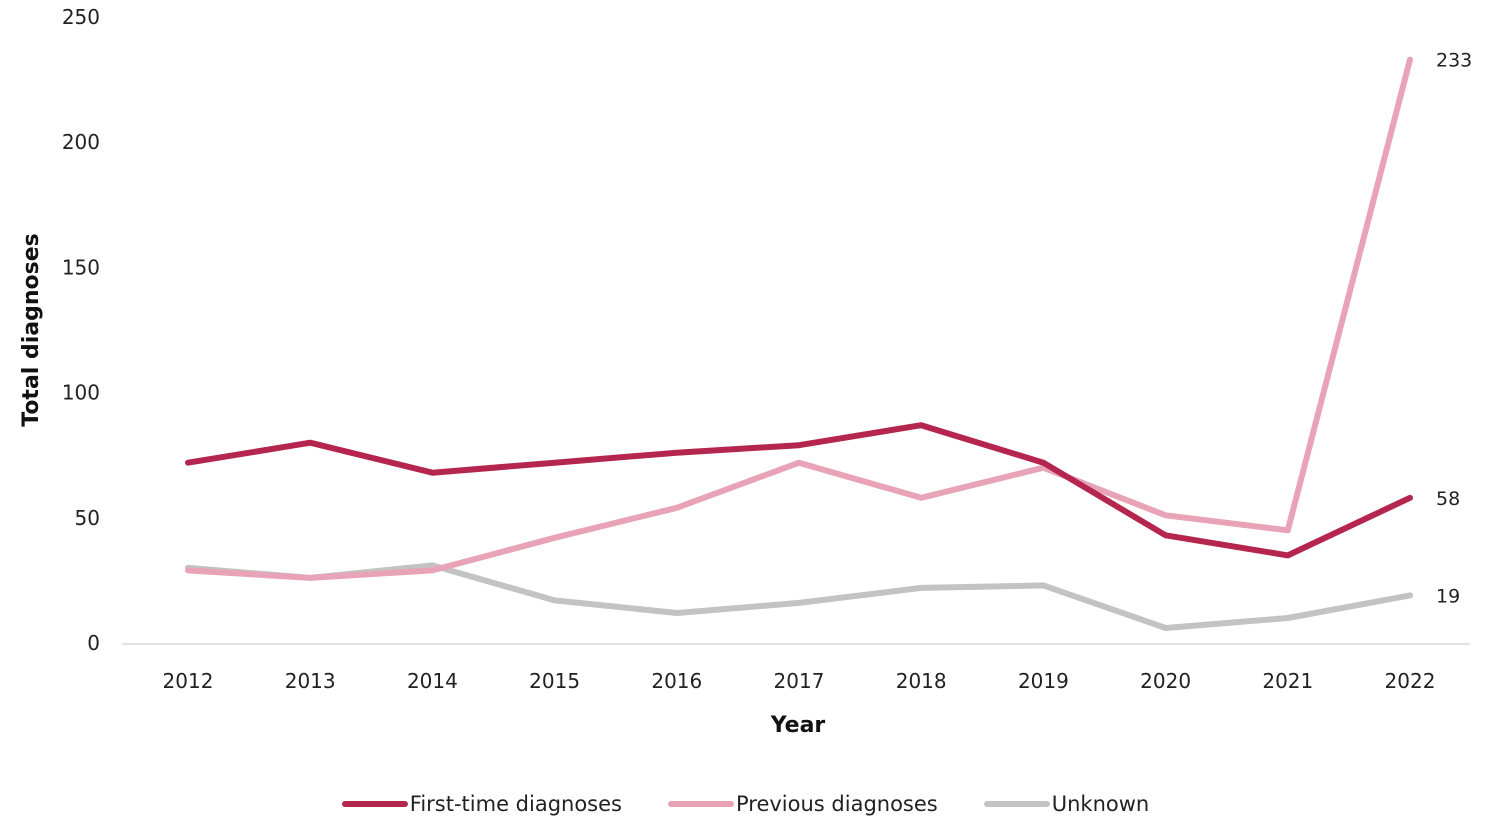 The height and width of the screenshot is (824, 1491). Describe the element at coordinates (798, 725) in the screenshot. I see `x-axis-title: Year` at that location.